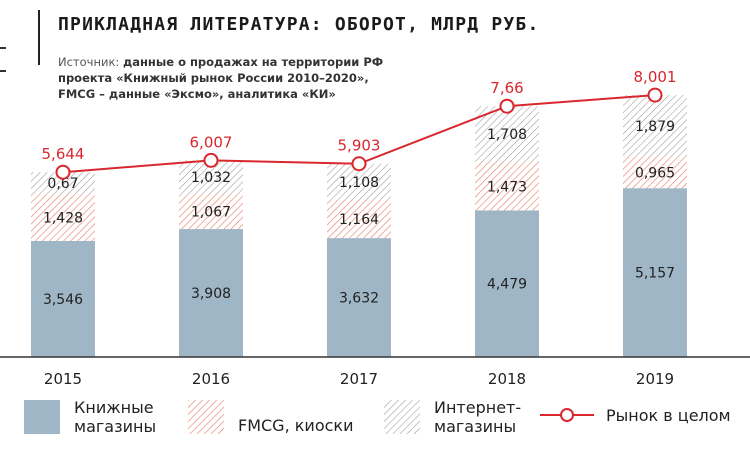 The image size is (750, 451). What do you see at coordinates (299, 24) in the screenshot?
I see `chart-title: ПРИКЛАДНАЯ ЛИТЕРАТУРА: ОБОРОТ, МЛРД РУБ.` at bounding box center [299, 24].